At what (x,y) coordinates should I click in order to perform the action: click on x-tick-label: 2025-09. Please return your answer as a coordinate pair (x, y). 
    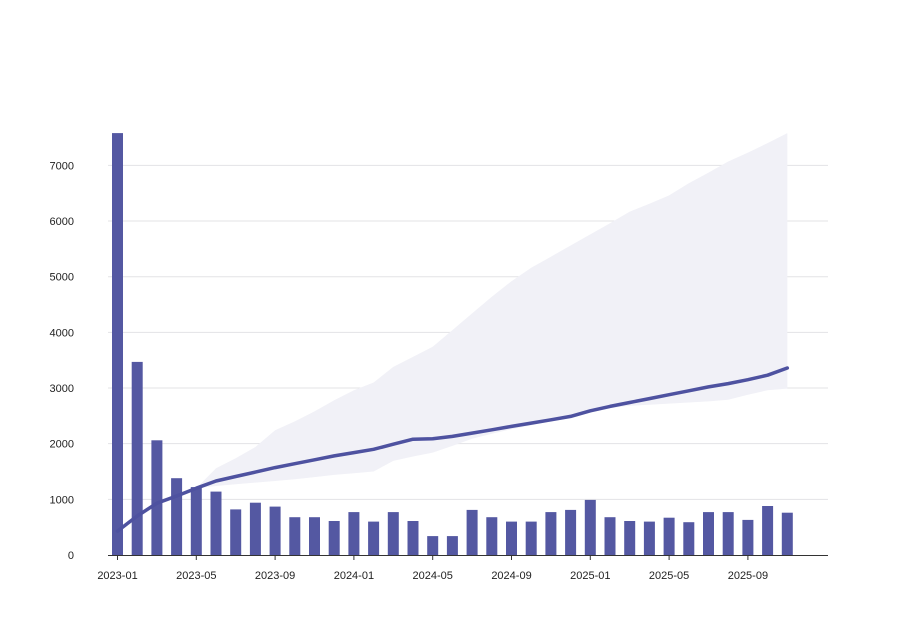
    Looking at the image, I should click on (748, 576).